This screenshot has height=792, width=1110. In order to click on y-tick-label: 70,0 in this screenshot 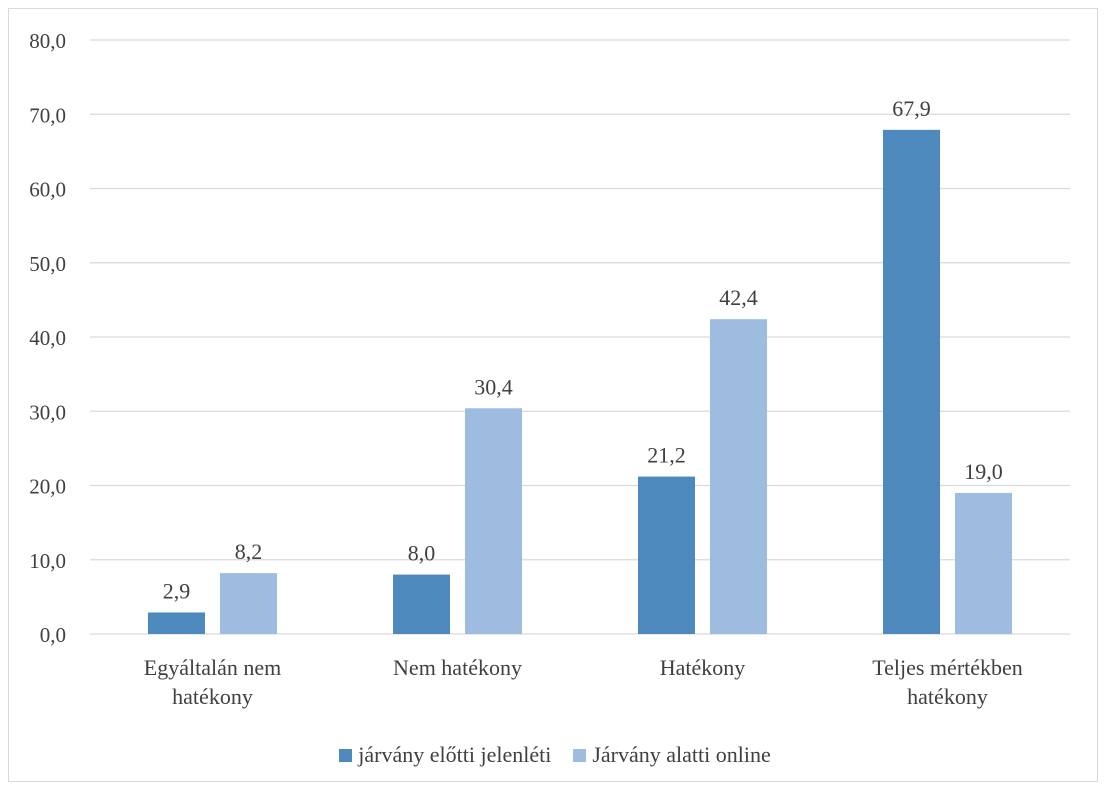, I will do `click(47, 115)`.